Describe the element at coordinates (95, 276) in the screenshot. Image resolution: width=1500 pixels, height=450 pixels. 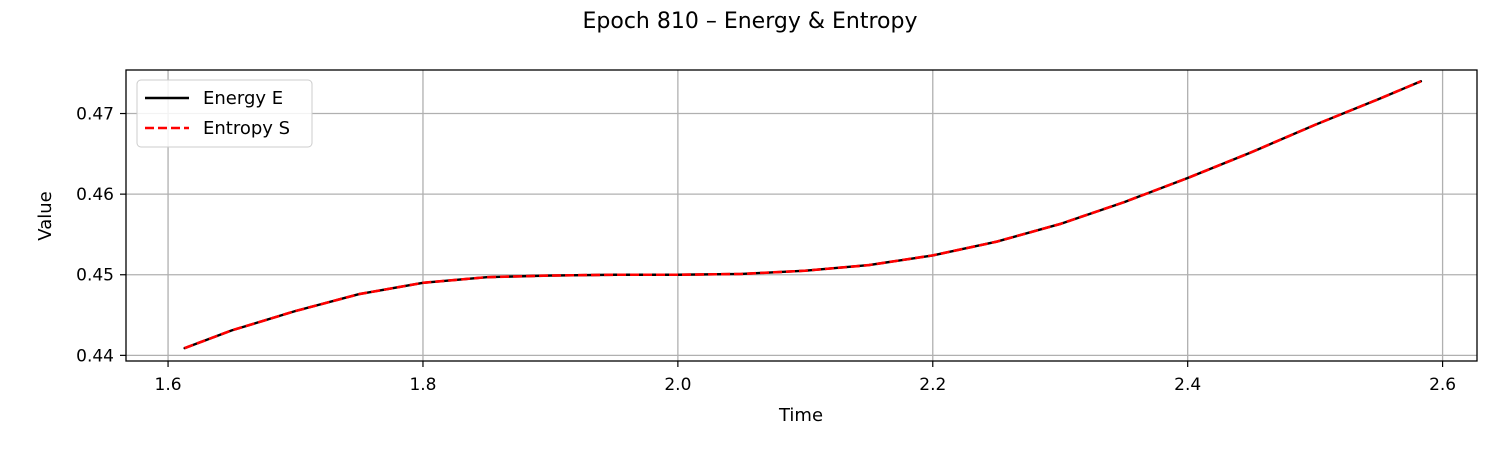
I see `y-tick-label: 0.45` at that location.